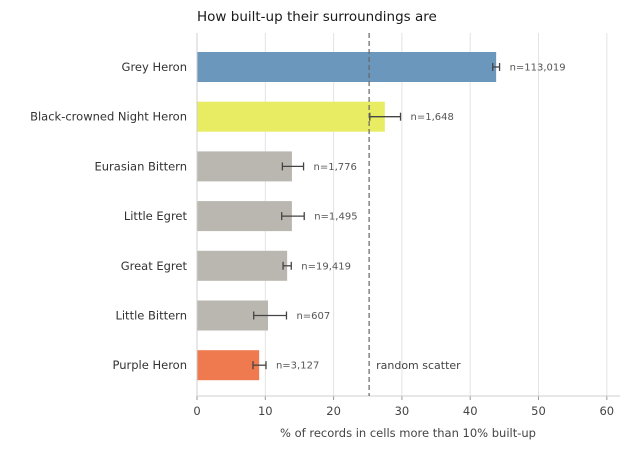  Describe the element at coordinates (606, 411) in the screenshot. I see `x-tick-label: 60` at that location.